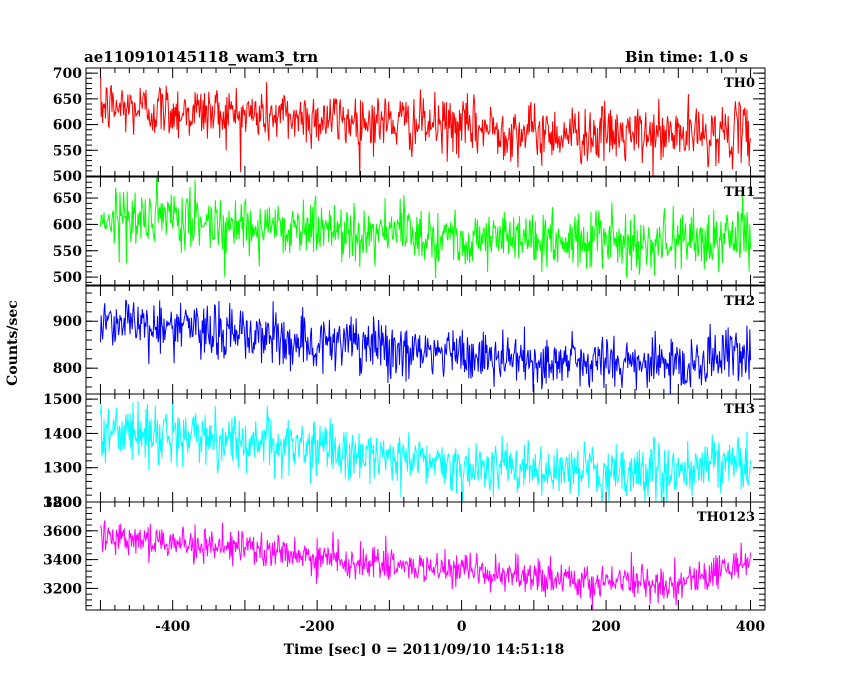  I want to click on y-axis-label: Counts/sec, so click(13, 343).